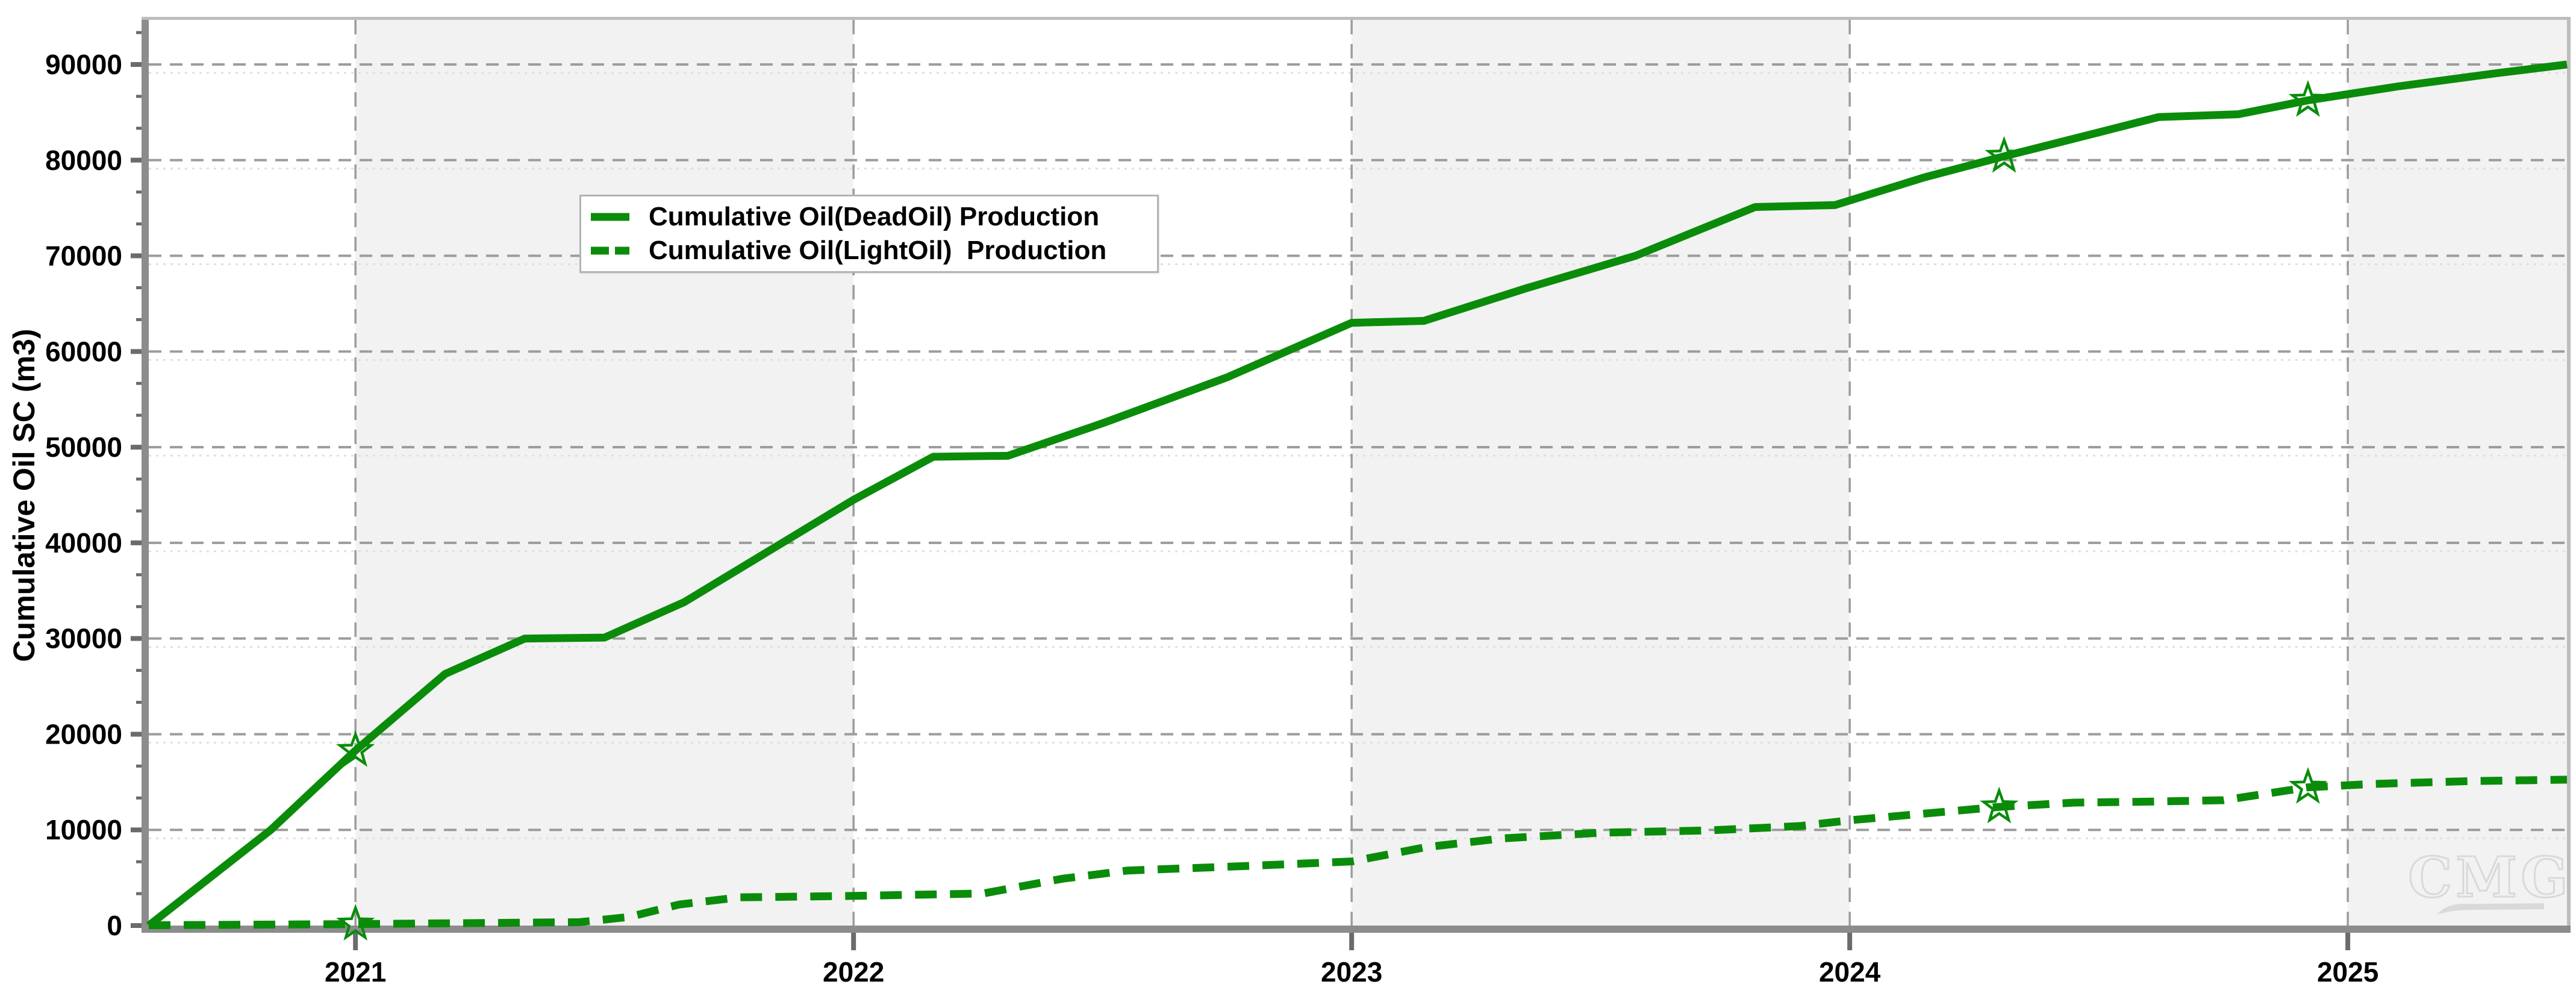 The height and width of the screenshot is (984, 2576). I want to click on solid-line-swatch-icon, so click(610, 217).